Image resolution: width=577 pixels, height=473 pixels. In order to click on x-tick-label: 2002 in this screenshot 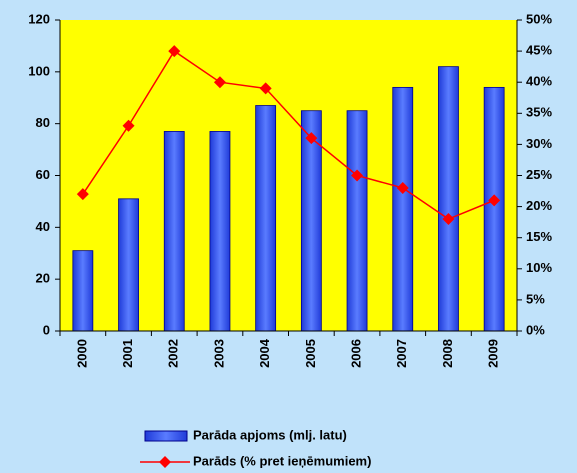, I will do `click(173, 353)`.